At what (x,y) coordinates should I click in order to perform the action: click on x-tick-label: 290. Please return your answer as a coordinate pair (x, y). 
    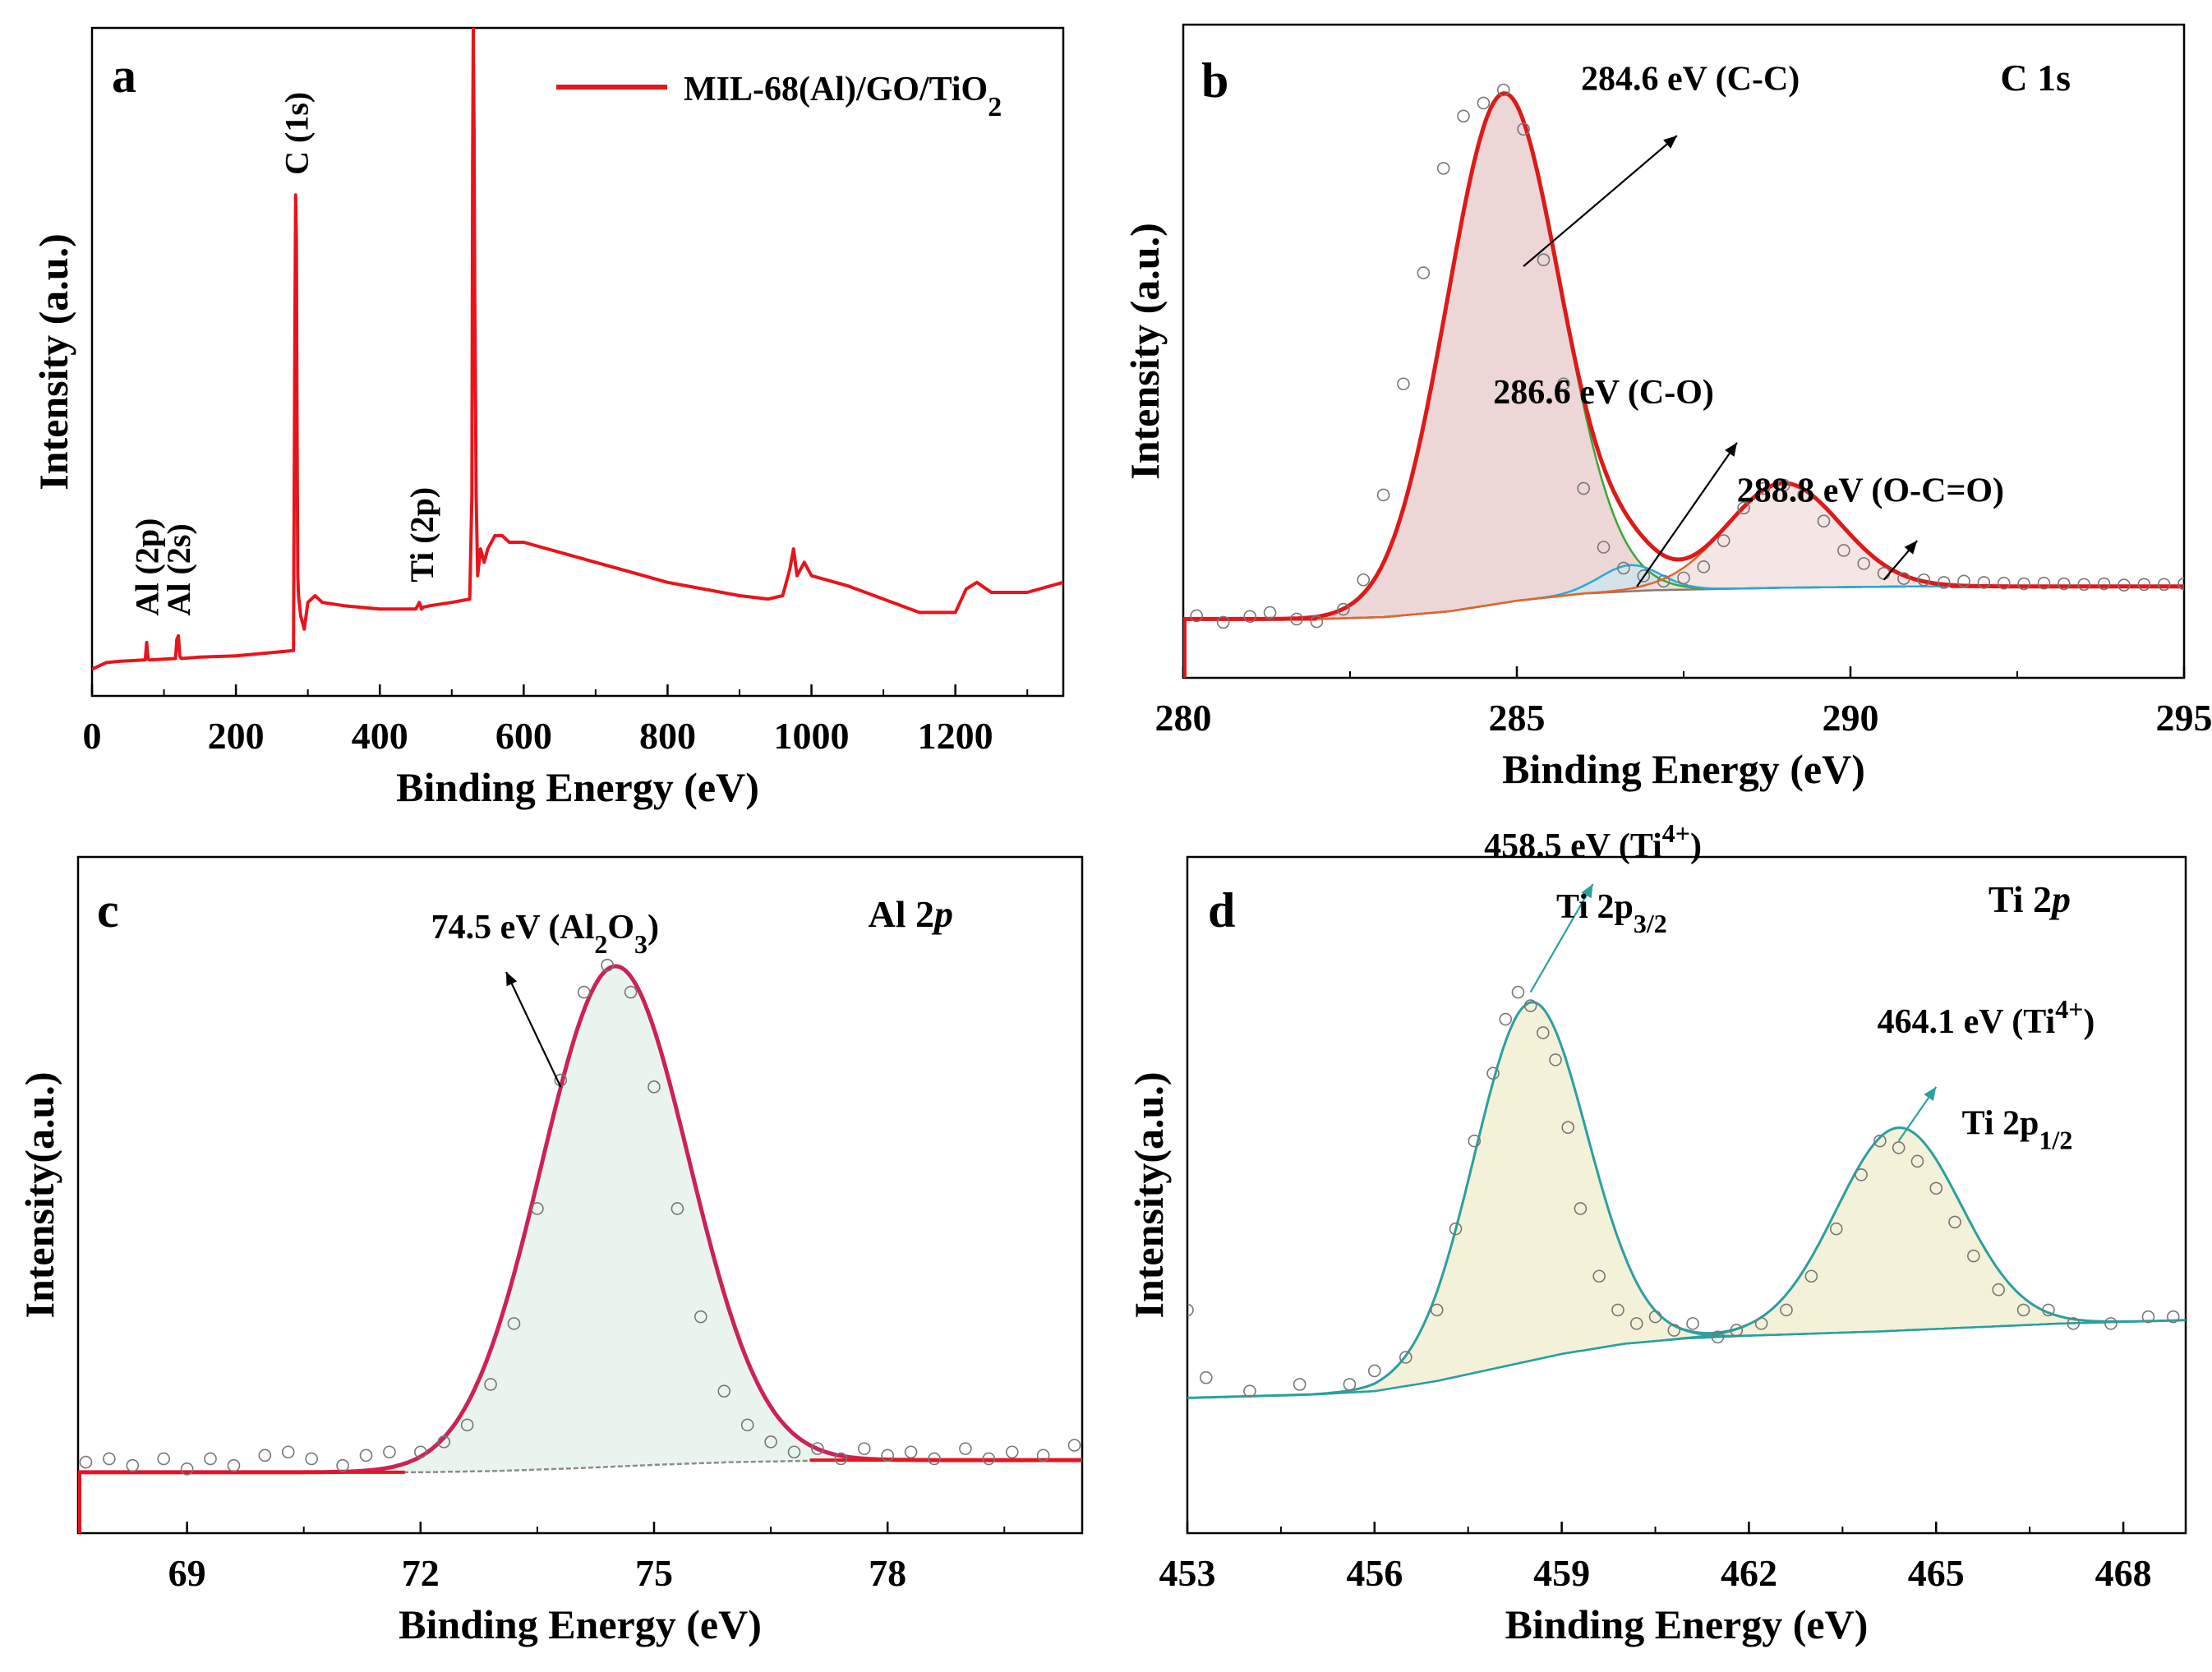
    Looking at the image, I should click on (1851, 718).